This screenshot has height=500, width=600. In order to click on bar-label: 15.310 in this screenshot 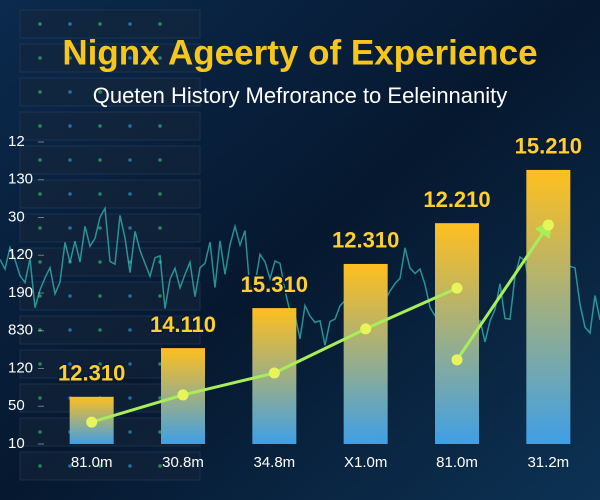, I will do `click(274, 284)`.